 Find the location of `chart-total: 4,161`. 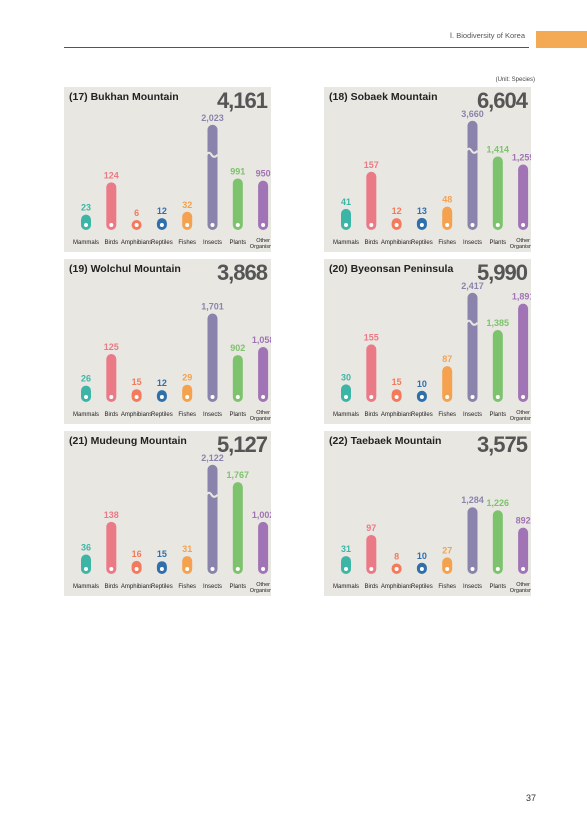

chart-total: 4,161 is located at coordinates (242, 100).